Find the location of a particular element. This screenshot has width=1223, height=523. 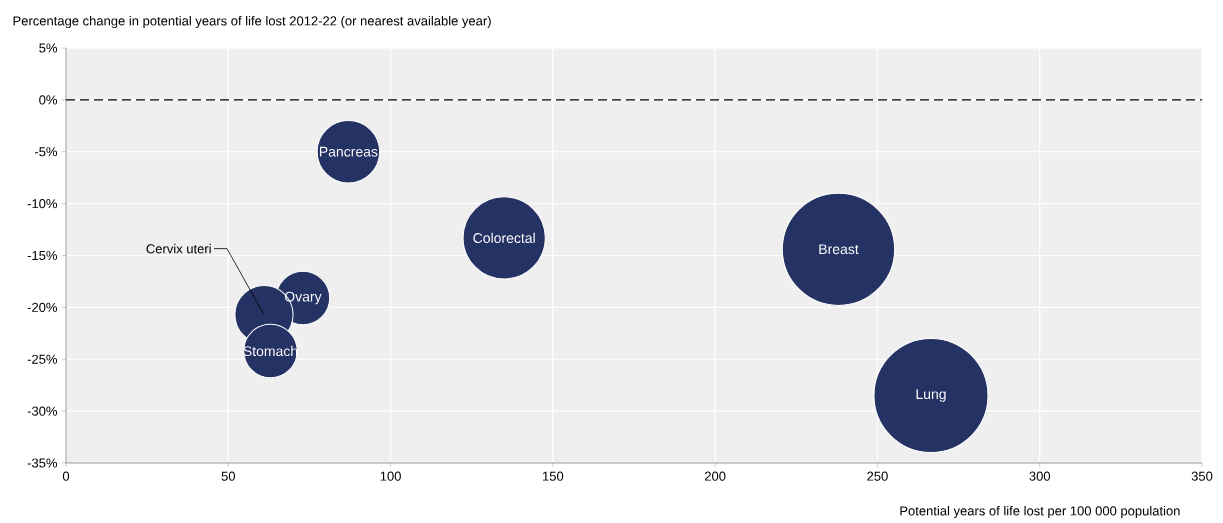

x-tick-label: 100 is located at coordinates (390, 476).